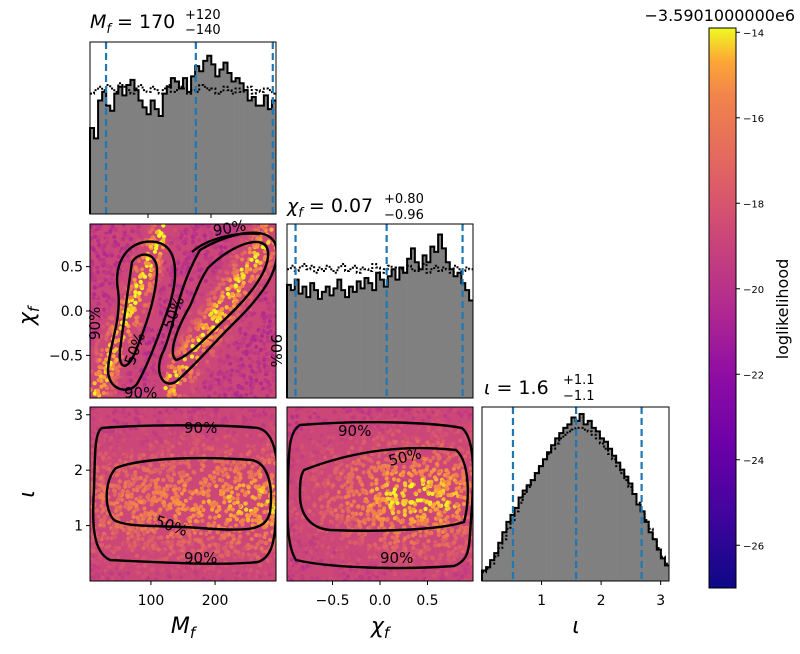 This screenshot has width=800, height=654. What do you see at coordinates (183, 130) in the screenshot?
I see `hist-mf-panel` at bounding box center [183, 130].